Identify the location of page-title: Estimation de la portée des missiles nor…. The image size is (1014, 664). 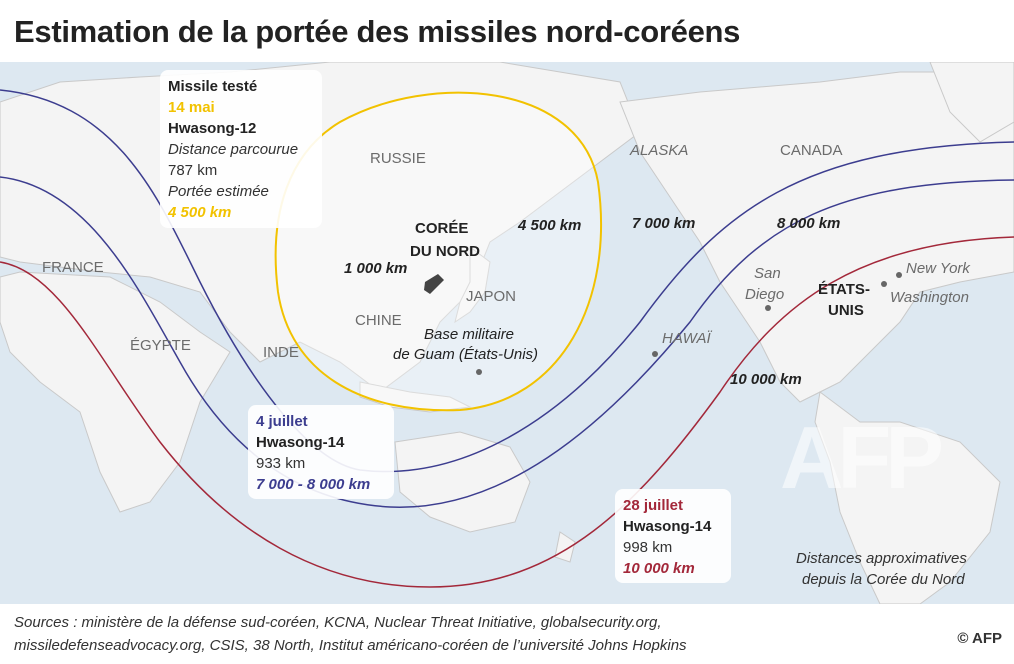
(377, 31).